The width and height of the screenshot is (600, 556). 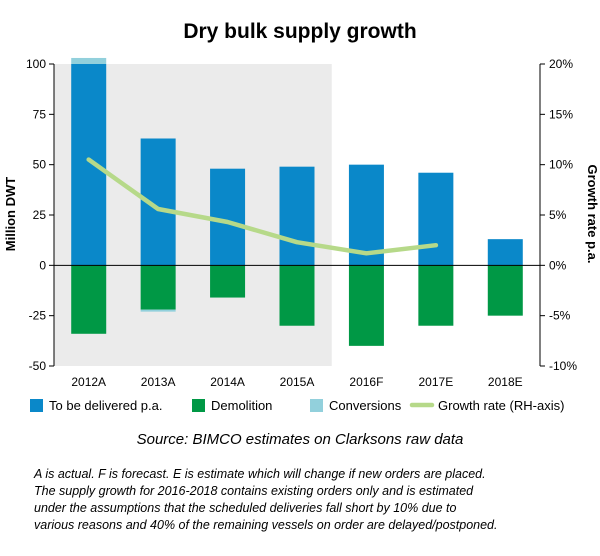 What do you see at coordinates (436, 219) in the screenshot?
I see `bar-delivered-2017E` at bounding box center [436, 219].